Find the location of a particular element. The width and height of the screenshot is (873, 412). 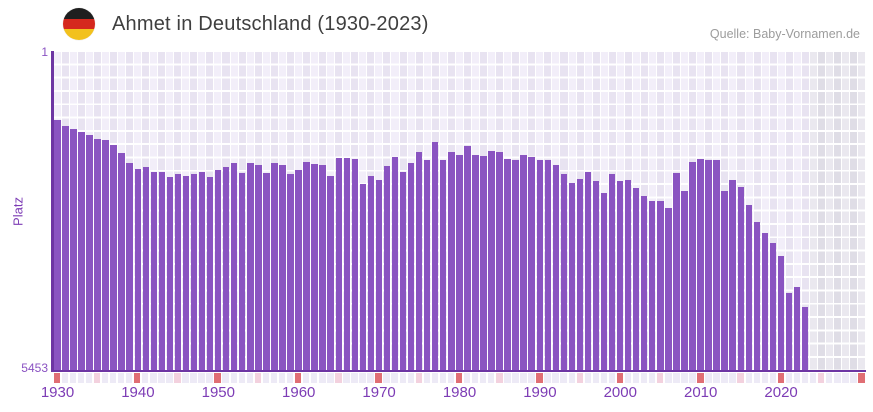

rank-bar-1980 is located at coordinates (459, 262).